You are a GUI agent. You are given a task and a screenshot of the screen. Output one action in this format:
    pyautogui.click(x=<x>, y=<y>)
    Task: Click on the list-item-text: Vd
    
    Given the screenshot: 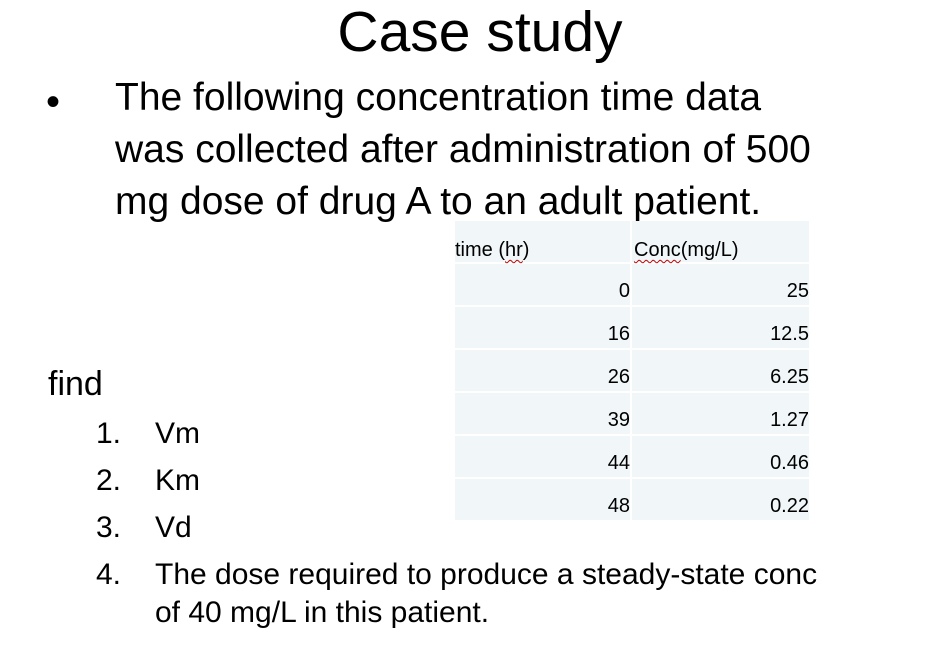 What is the action you would take?
    pyautogui.click(x=173, y=527)
    